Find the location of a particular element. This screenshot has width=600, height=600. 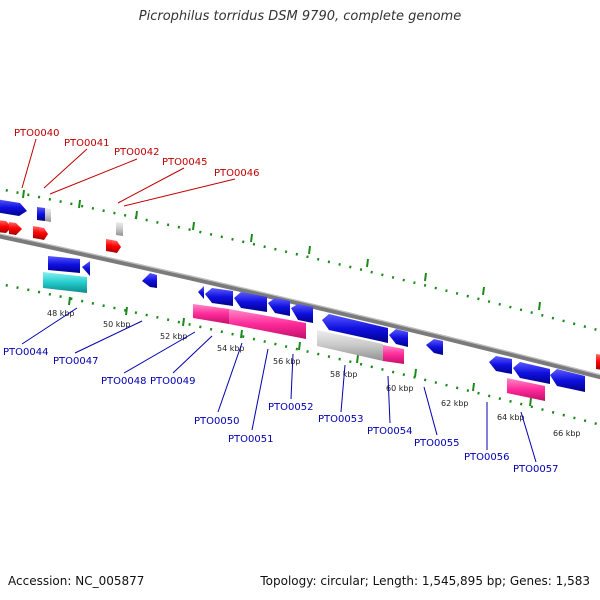

gene-label-PTO0042: PTO0042 is located at coordinates (136, 152).